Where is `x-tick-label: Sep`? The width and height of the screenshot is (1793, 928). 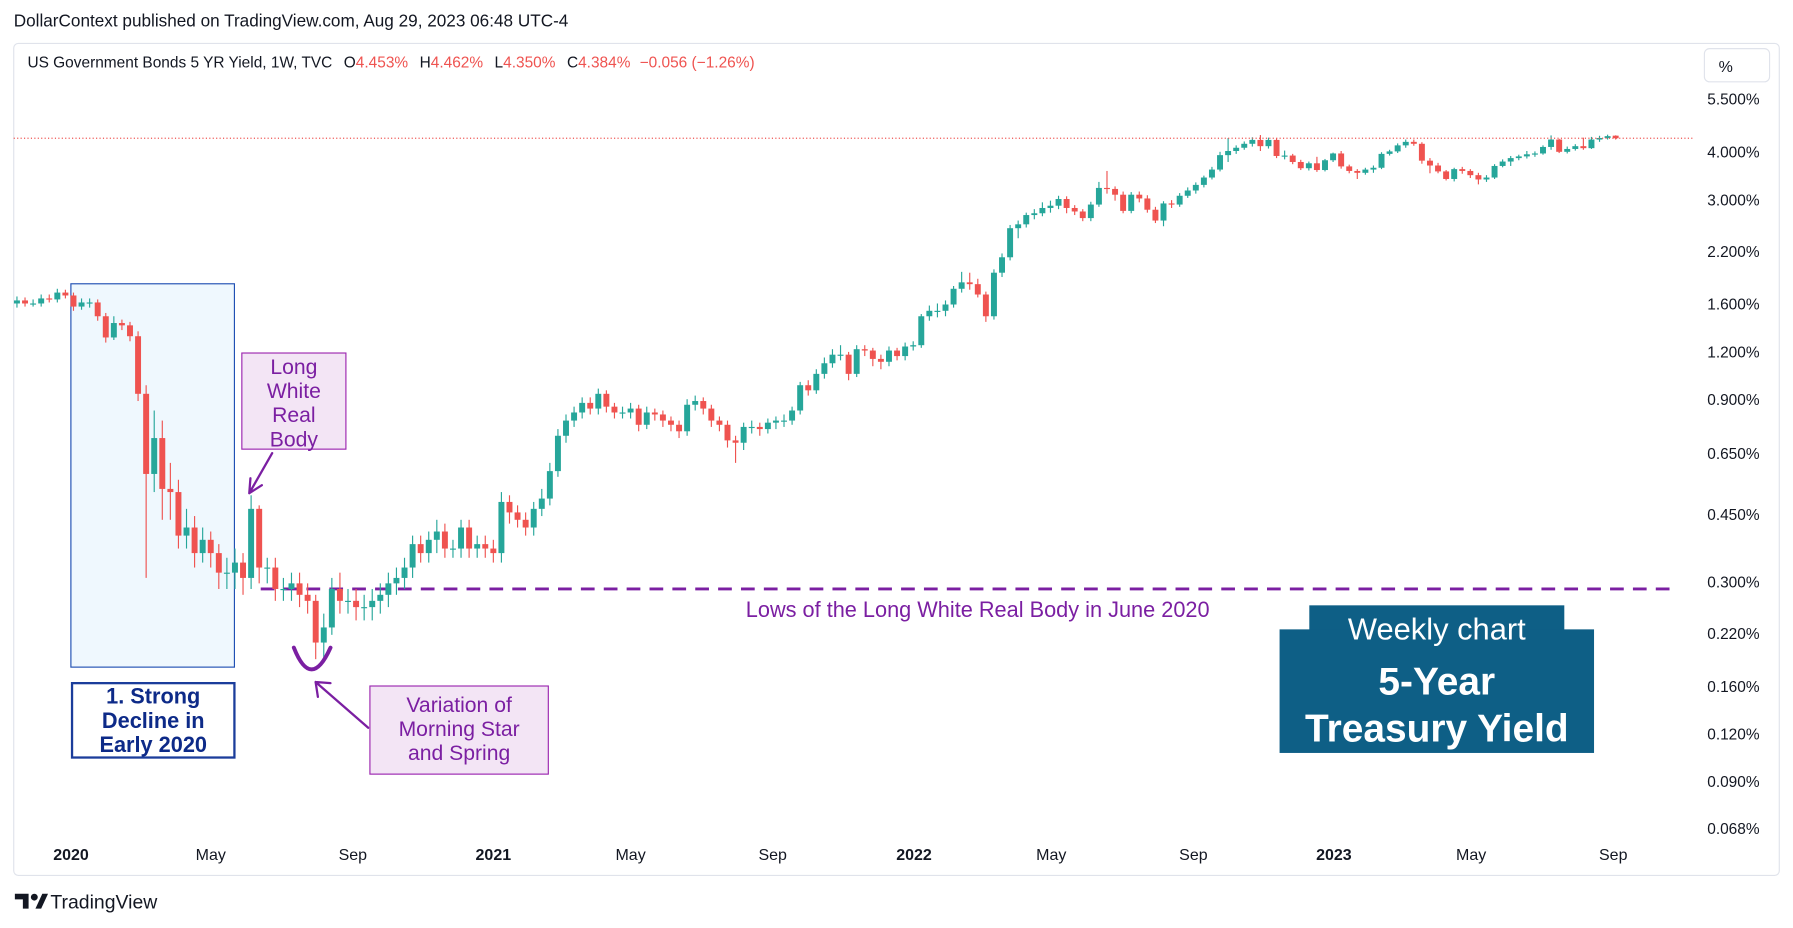 x-tick-label: Sep is located at coordinates (1193, 855).